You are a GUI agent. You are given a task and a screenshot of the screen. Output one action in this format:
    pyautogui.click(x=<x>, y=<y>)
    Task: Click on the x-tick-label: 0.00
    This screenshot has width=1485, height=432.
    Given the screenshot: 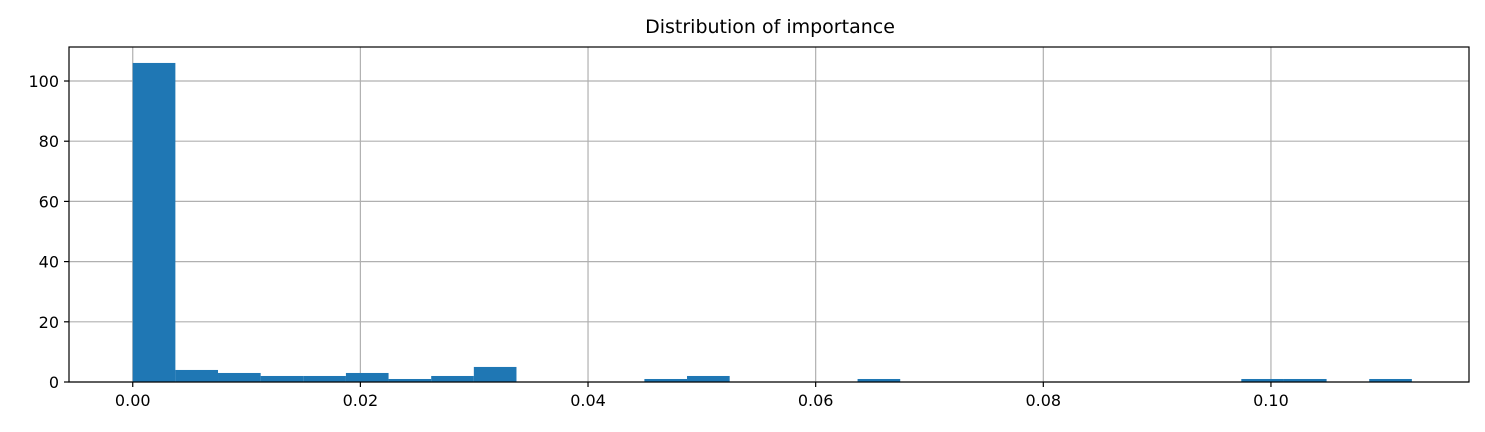 What is the action you would take?
    pyautogui.click(x=133, y=400)
    